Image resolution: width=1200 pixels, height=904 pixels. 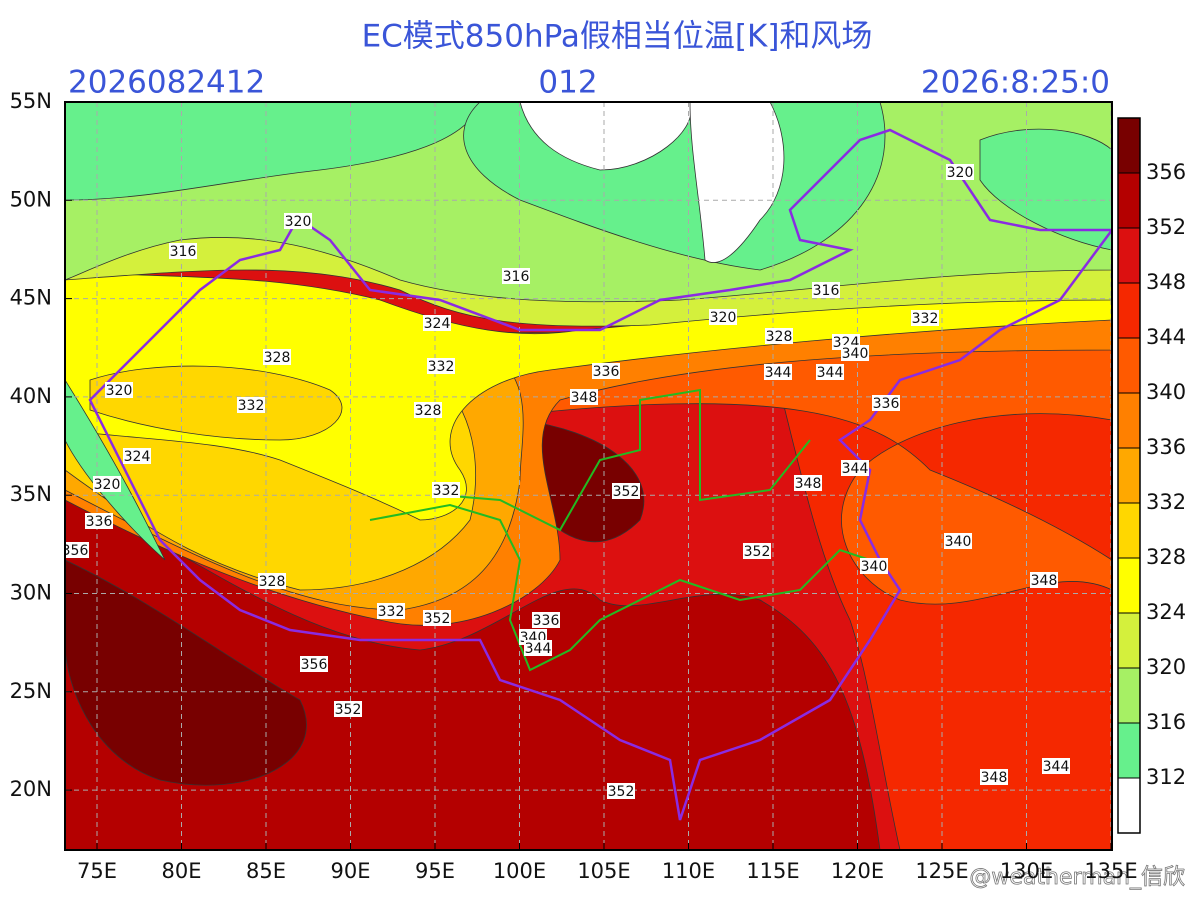 What do you see at coordinates (941, 871) in the screenshot?
I see `lon-label: 125E` at bounding box center [941, 871].